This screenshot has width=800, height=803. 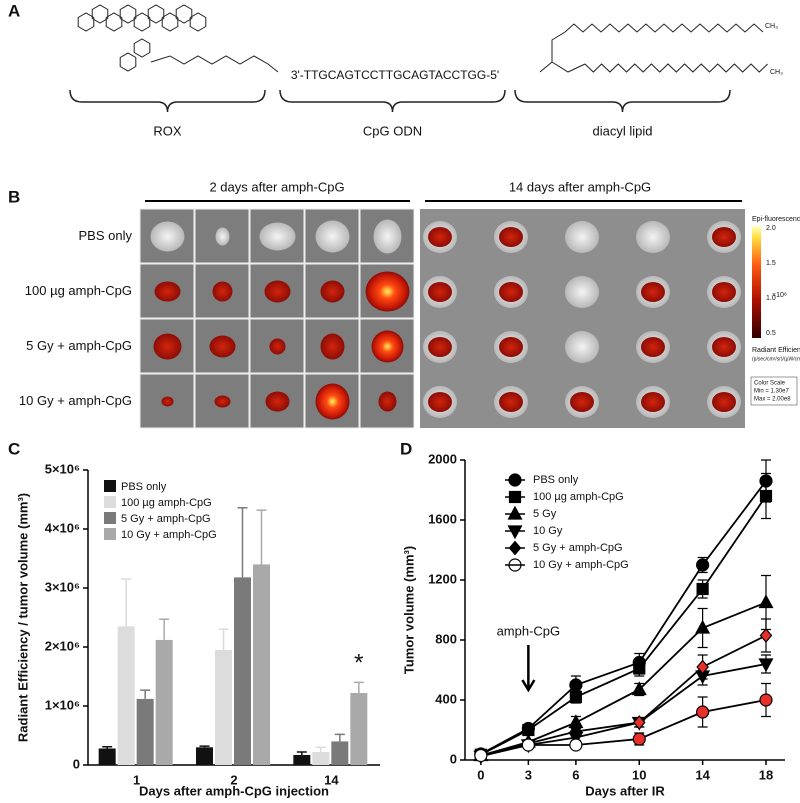 I want to click on y-tick-label: 1200, so click(x=442, y=578).